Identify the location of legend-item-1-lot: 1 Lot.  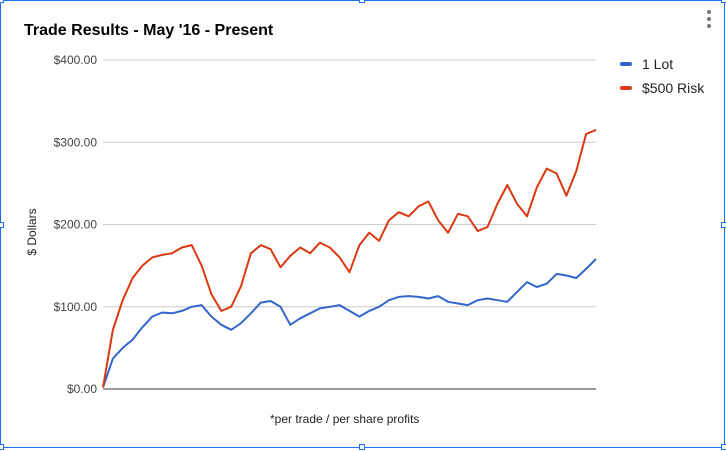
(662, 64).